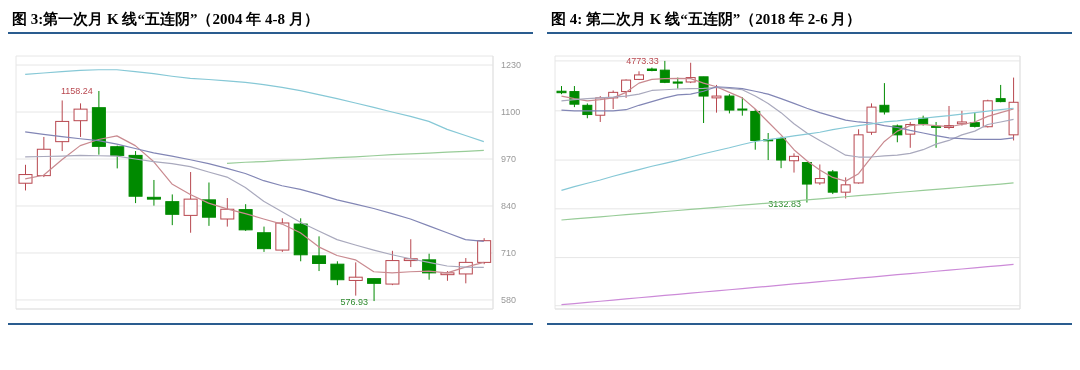 The image size is (1080, 370). Describe the element at coordinates (511, 112) in the screenshot. I see `y-tick-label: 1100` at that location.